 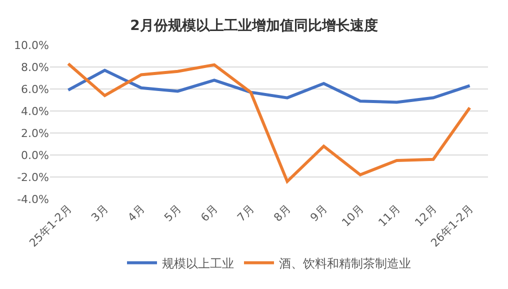 What do you see at coordinates (31, 45) in the screenshot?
I see `y-tick-label: 10.0%` at bounding box center [31, 45].